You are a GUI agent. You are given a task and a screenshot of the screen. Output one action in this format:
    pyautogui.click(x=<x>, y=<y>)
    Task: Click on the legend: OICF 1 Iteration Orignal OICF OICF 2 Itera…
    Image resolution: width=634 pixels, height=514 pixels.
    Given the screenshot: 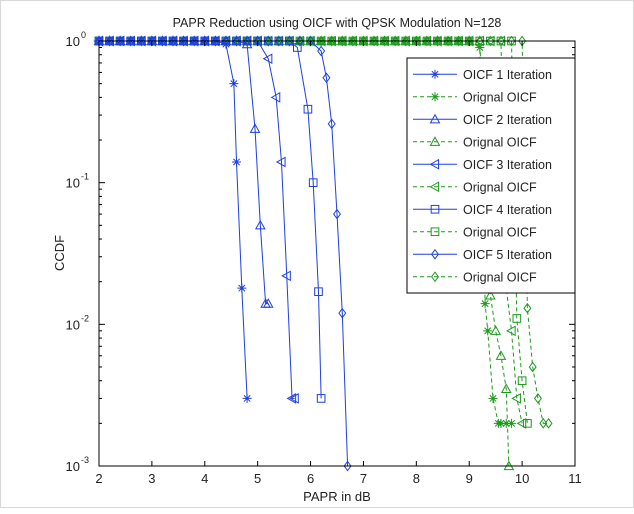 What is the action you would take?
    pyautogui.click(x=491, y=175)
    